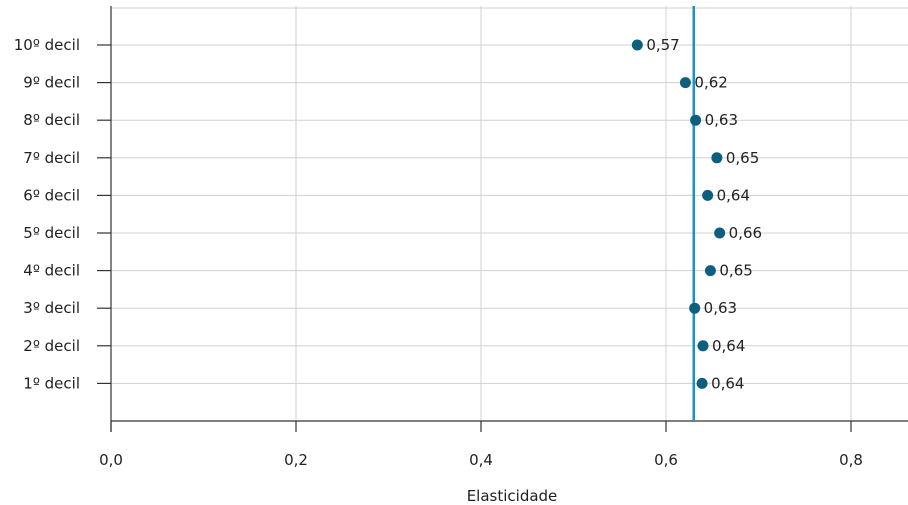 This screenshot has height=505, width=908. I want to click on x-tick-label: 0,8, so click(851, 460).